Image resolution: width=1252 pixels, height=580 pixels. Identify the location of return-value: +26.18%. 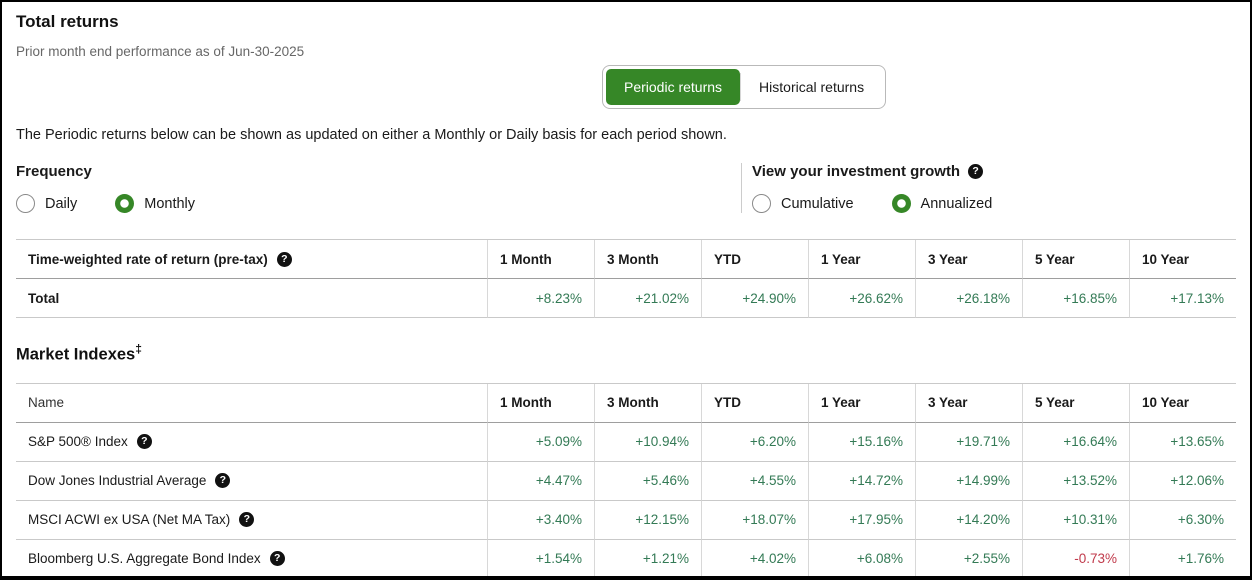
(968, 298).